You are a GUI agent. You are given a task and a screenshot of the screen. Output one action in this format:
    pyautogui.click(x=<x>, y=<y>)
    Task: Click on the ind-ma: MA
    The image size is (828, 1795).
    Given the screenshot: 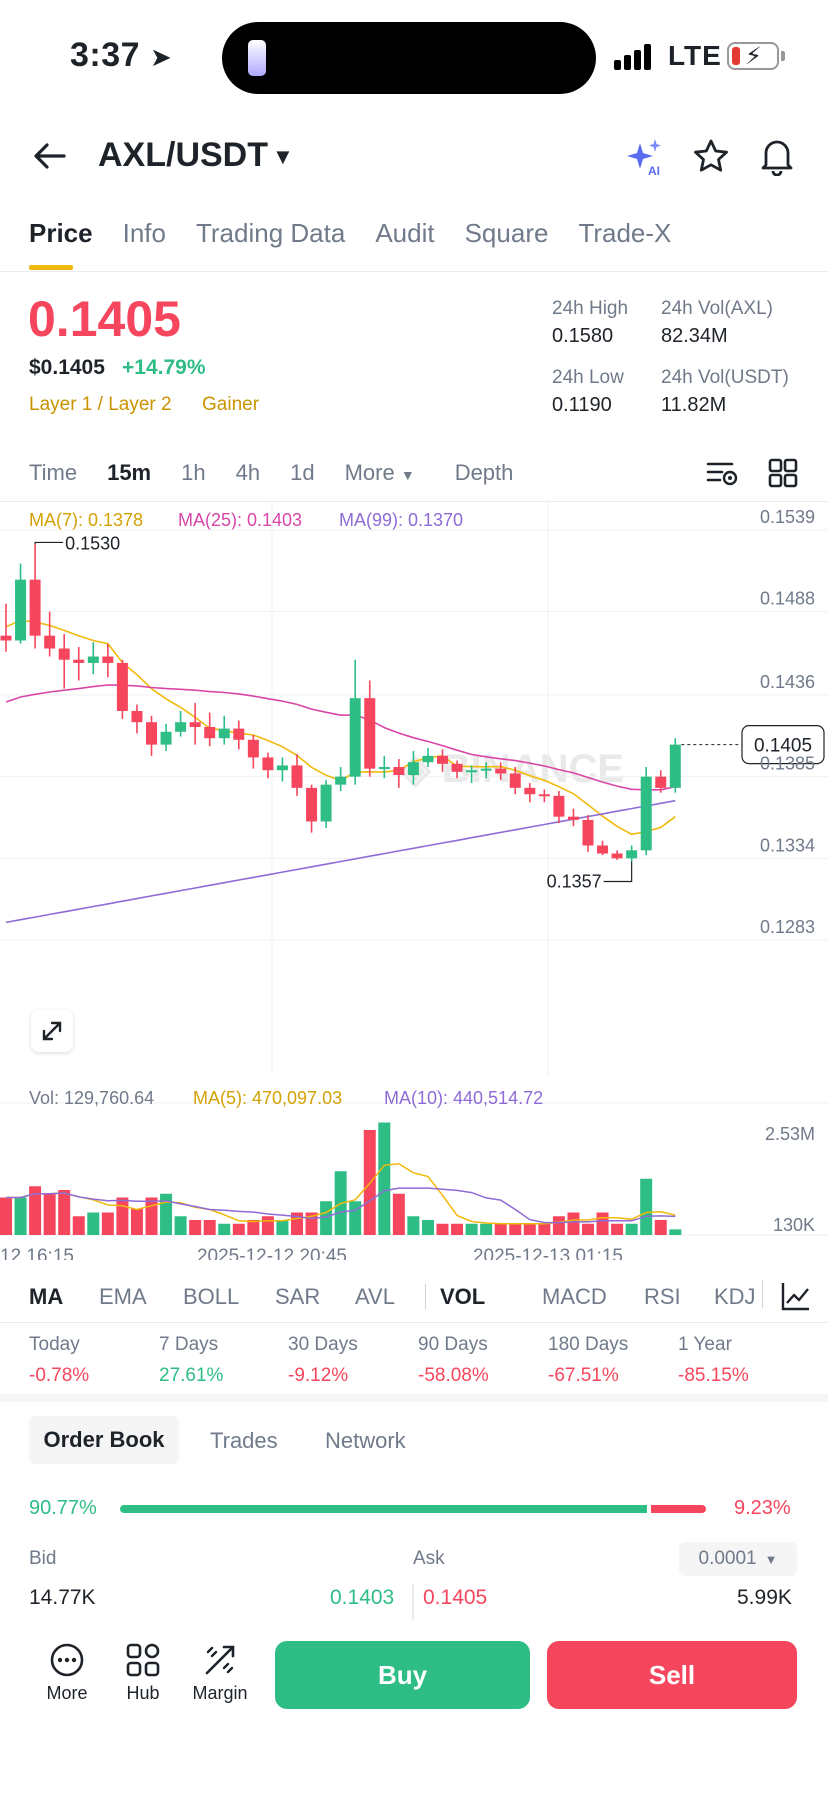 What is the action you would take?
    pyautogui.click(x=46, y=1296)
    